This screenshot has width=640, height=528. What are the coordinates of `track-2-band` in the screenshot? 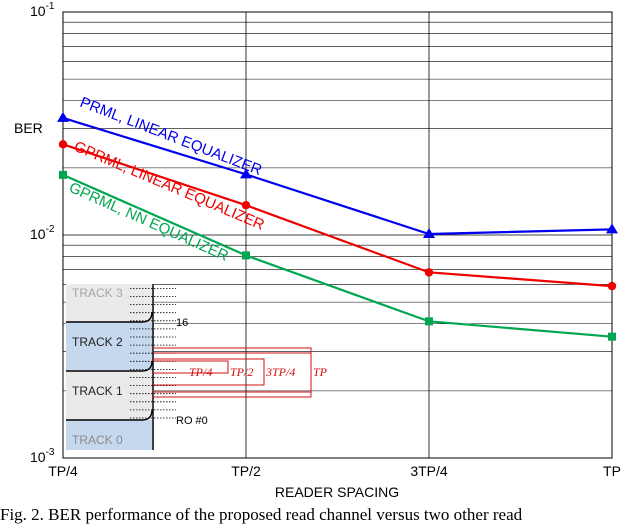 It's located at (110, 346).